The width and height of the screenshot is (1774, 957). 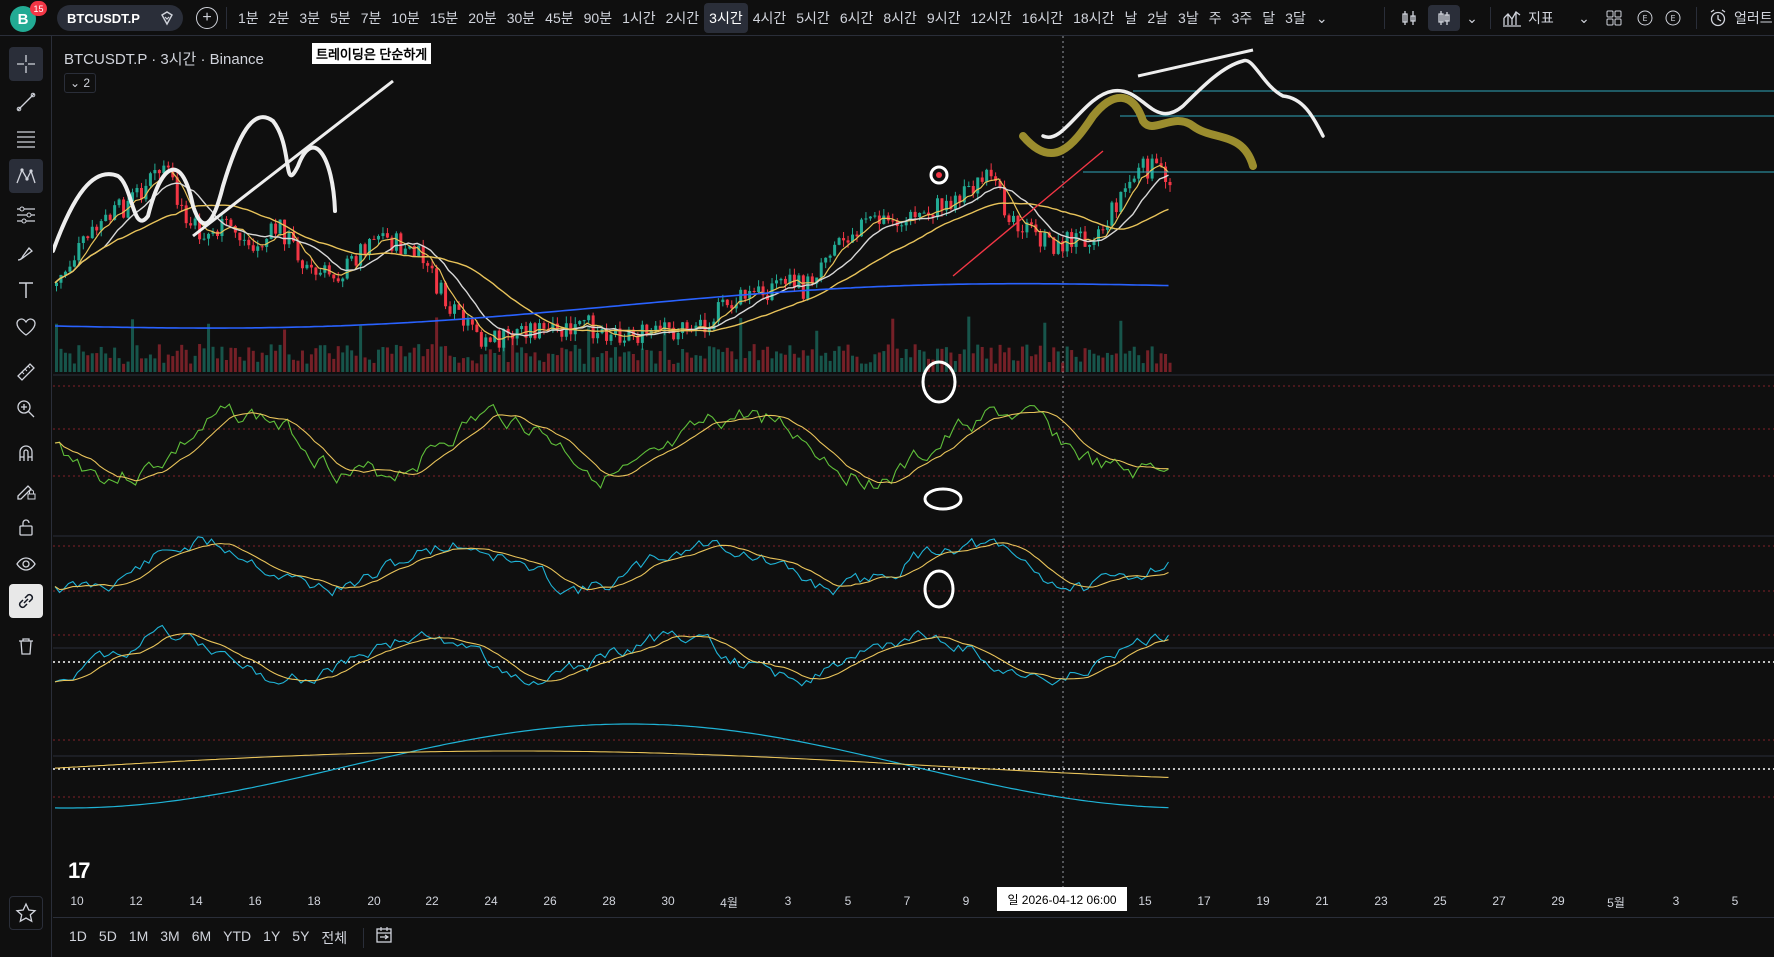 What do you see at coordinates (813, 18) in the screenshot?
I see `interval-15: 5시간` at bounding box center [813, 18].